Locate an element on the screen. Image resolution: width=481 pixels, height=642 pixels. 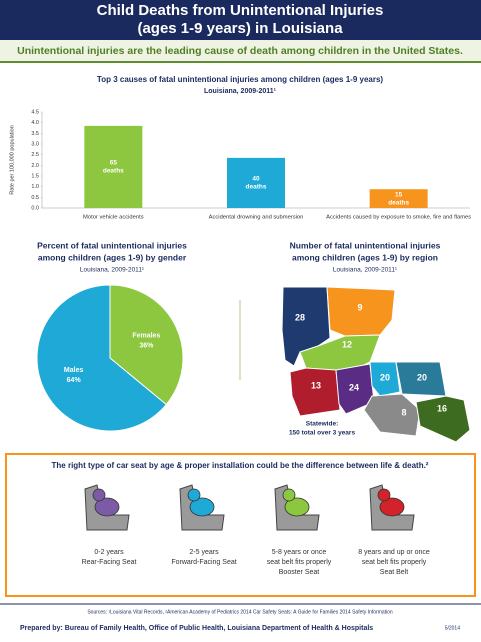
bar-annotation: 15 is located at coordinates (399, 194).